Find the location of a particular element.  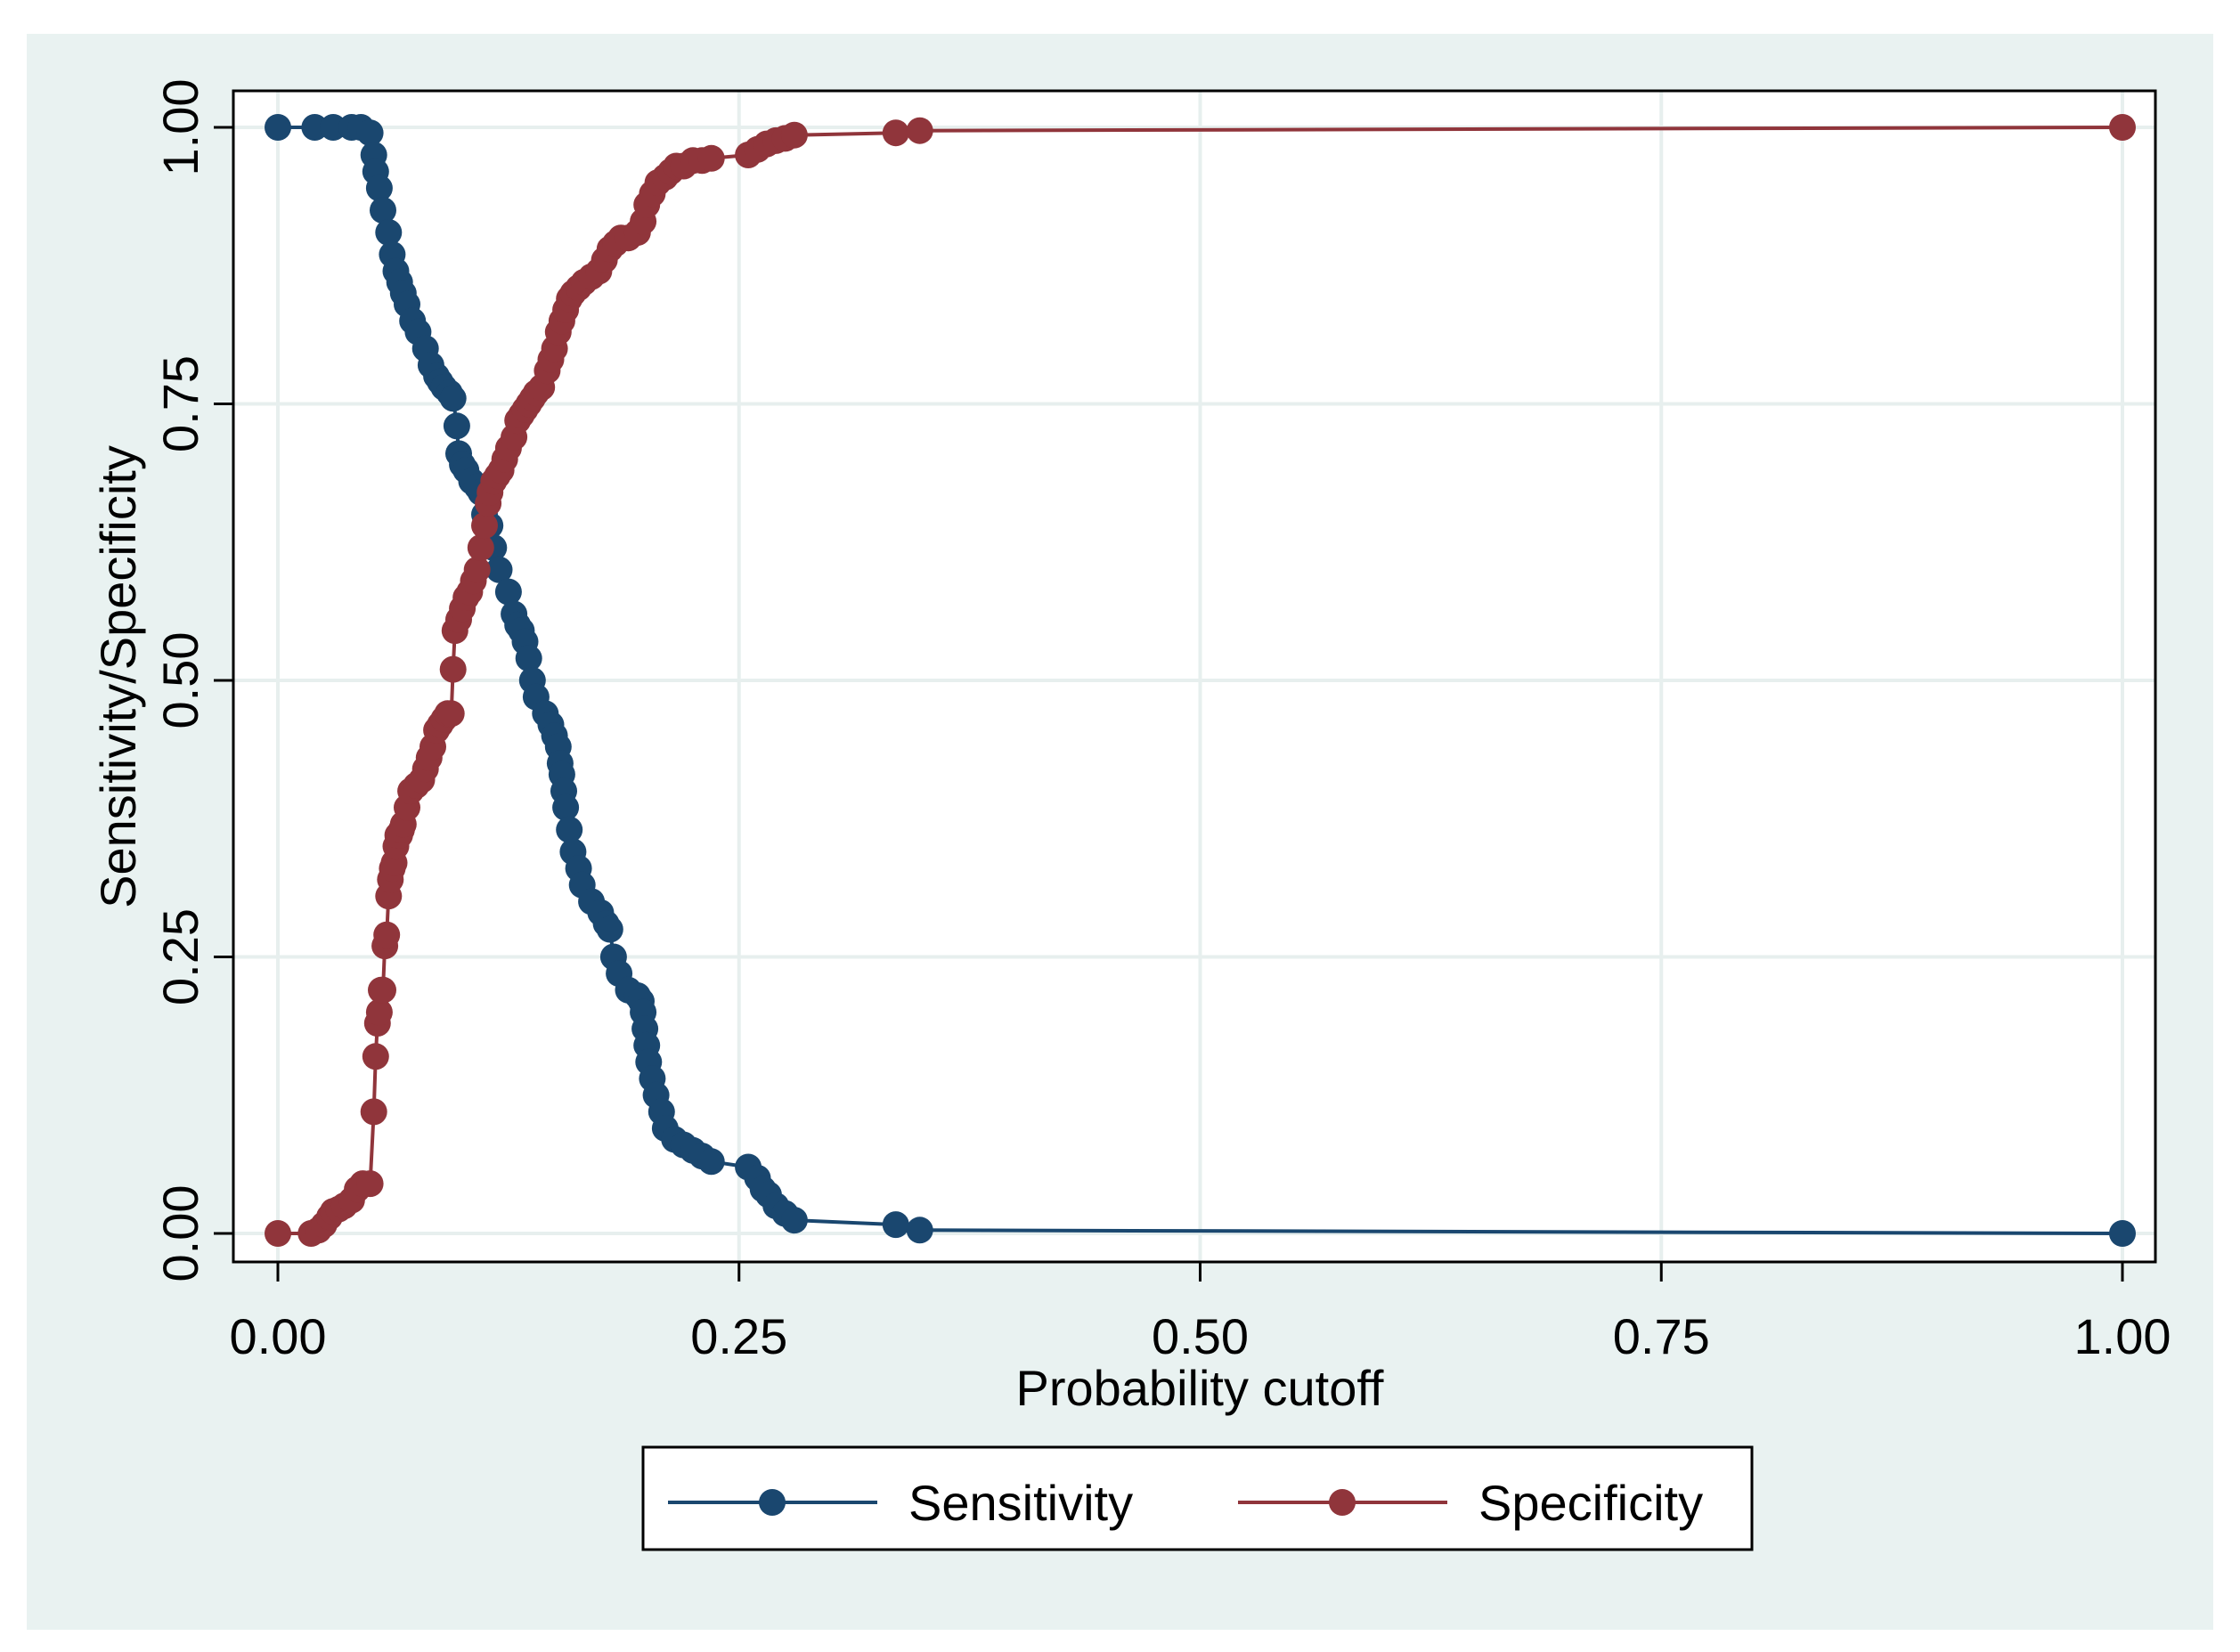

y-tick-label-0: 0.00 is located at coordinates (180, 1233).